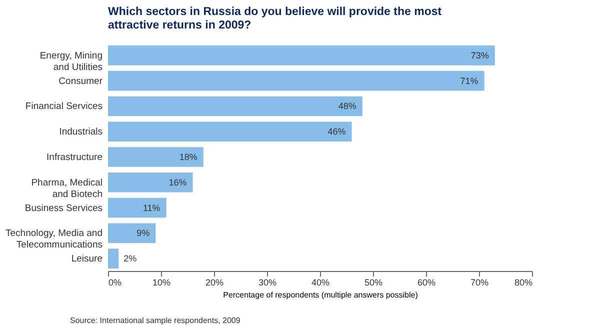 This screenshot has height=335, width=608. I want to click on data-label: 16%, so click(177, 182).